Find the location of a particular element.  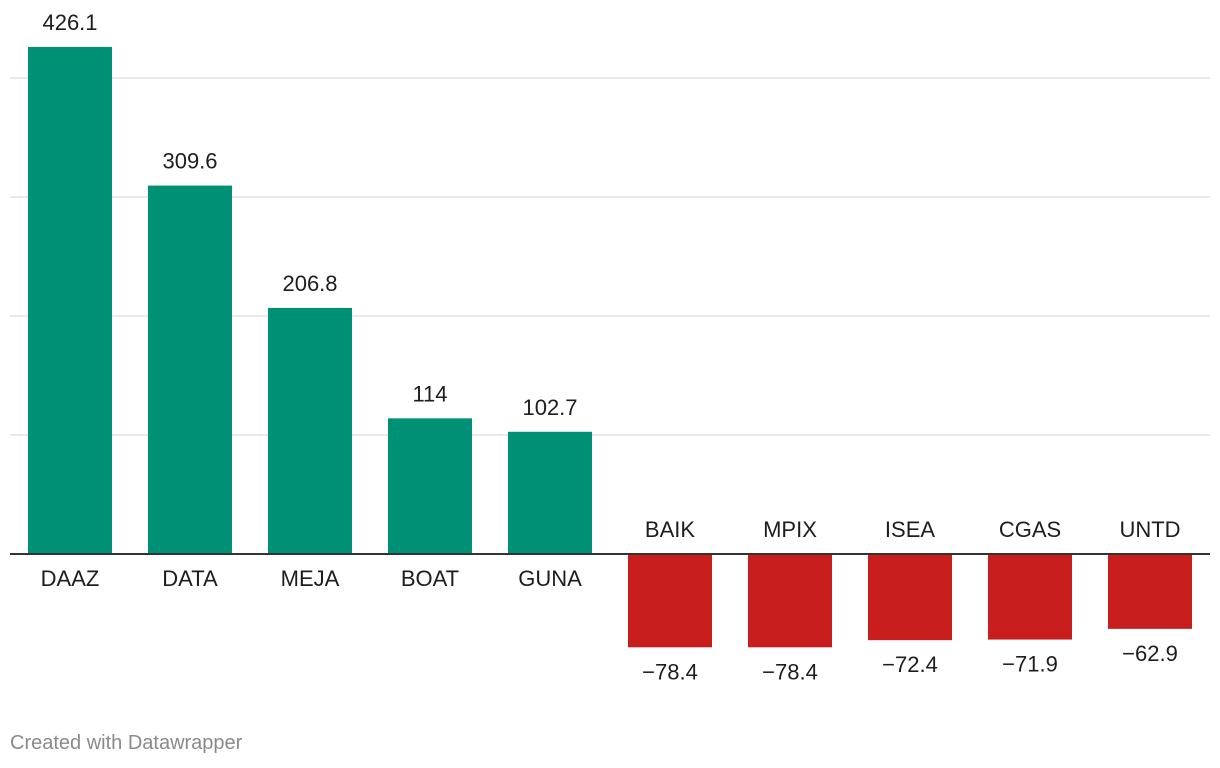

bar-untd is located at coordinates (1150, 591).